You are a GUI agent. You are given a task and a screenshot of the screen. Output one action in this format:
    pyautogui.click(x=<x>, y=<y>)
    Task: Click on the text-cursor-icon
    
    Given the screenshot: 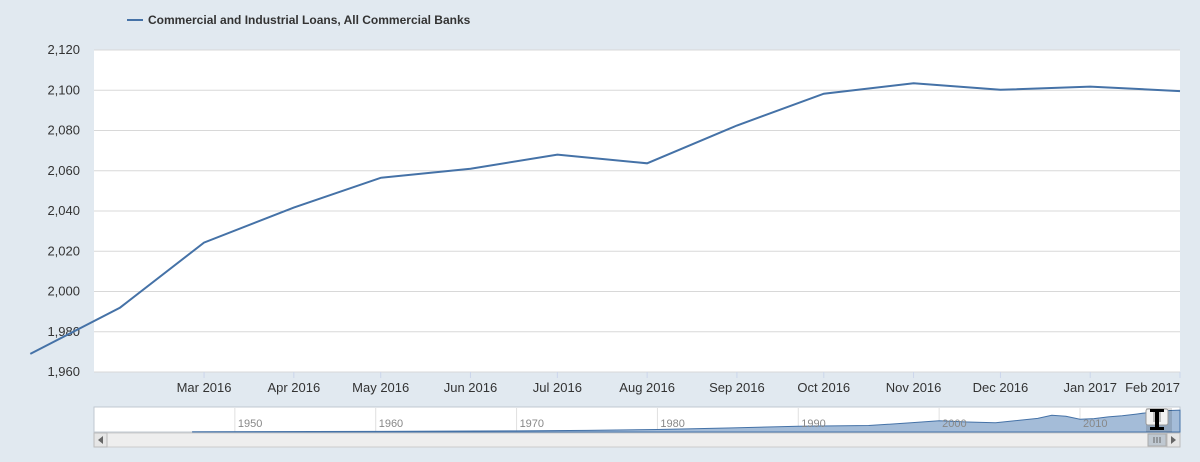 What is the action you would take?
    pyautogui.click(x=1157, y=419)
    